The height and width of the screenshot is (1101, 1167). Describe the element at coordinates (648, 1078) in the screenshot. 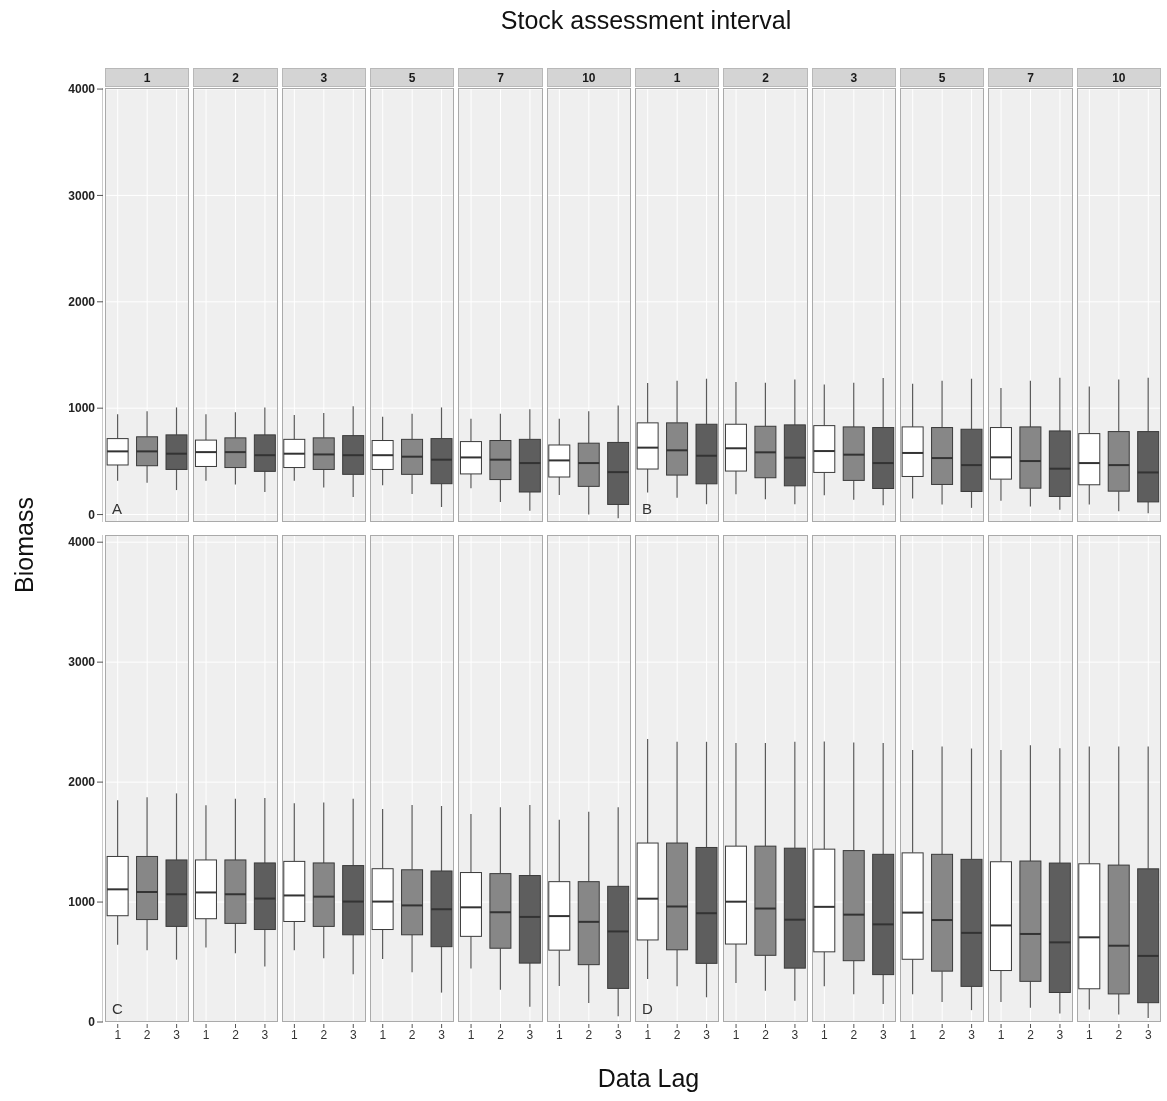

I see `text: Data Lag` at that location.